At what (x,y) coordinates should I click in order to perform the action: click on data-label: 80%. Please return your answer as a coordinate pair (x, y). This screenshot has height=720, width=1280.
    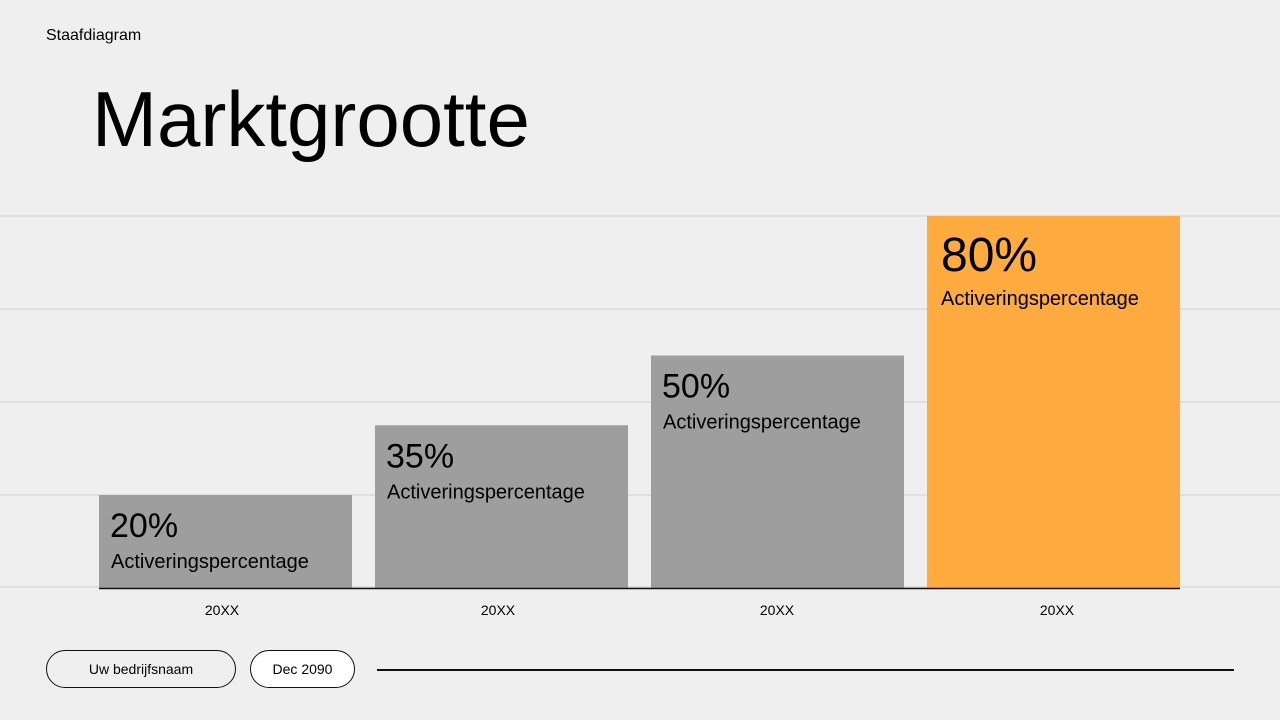
    Looking at the image, I should click on (989, 255).